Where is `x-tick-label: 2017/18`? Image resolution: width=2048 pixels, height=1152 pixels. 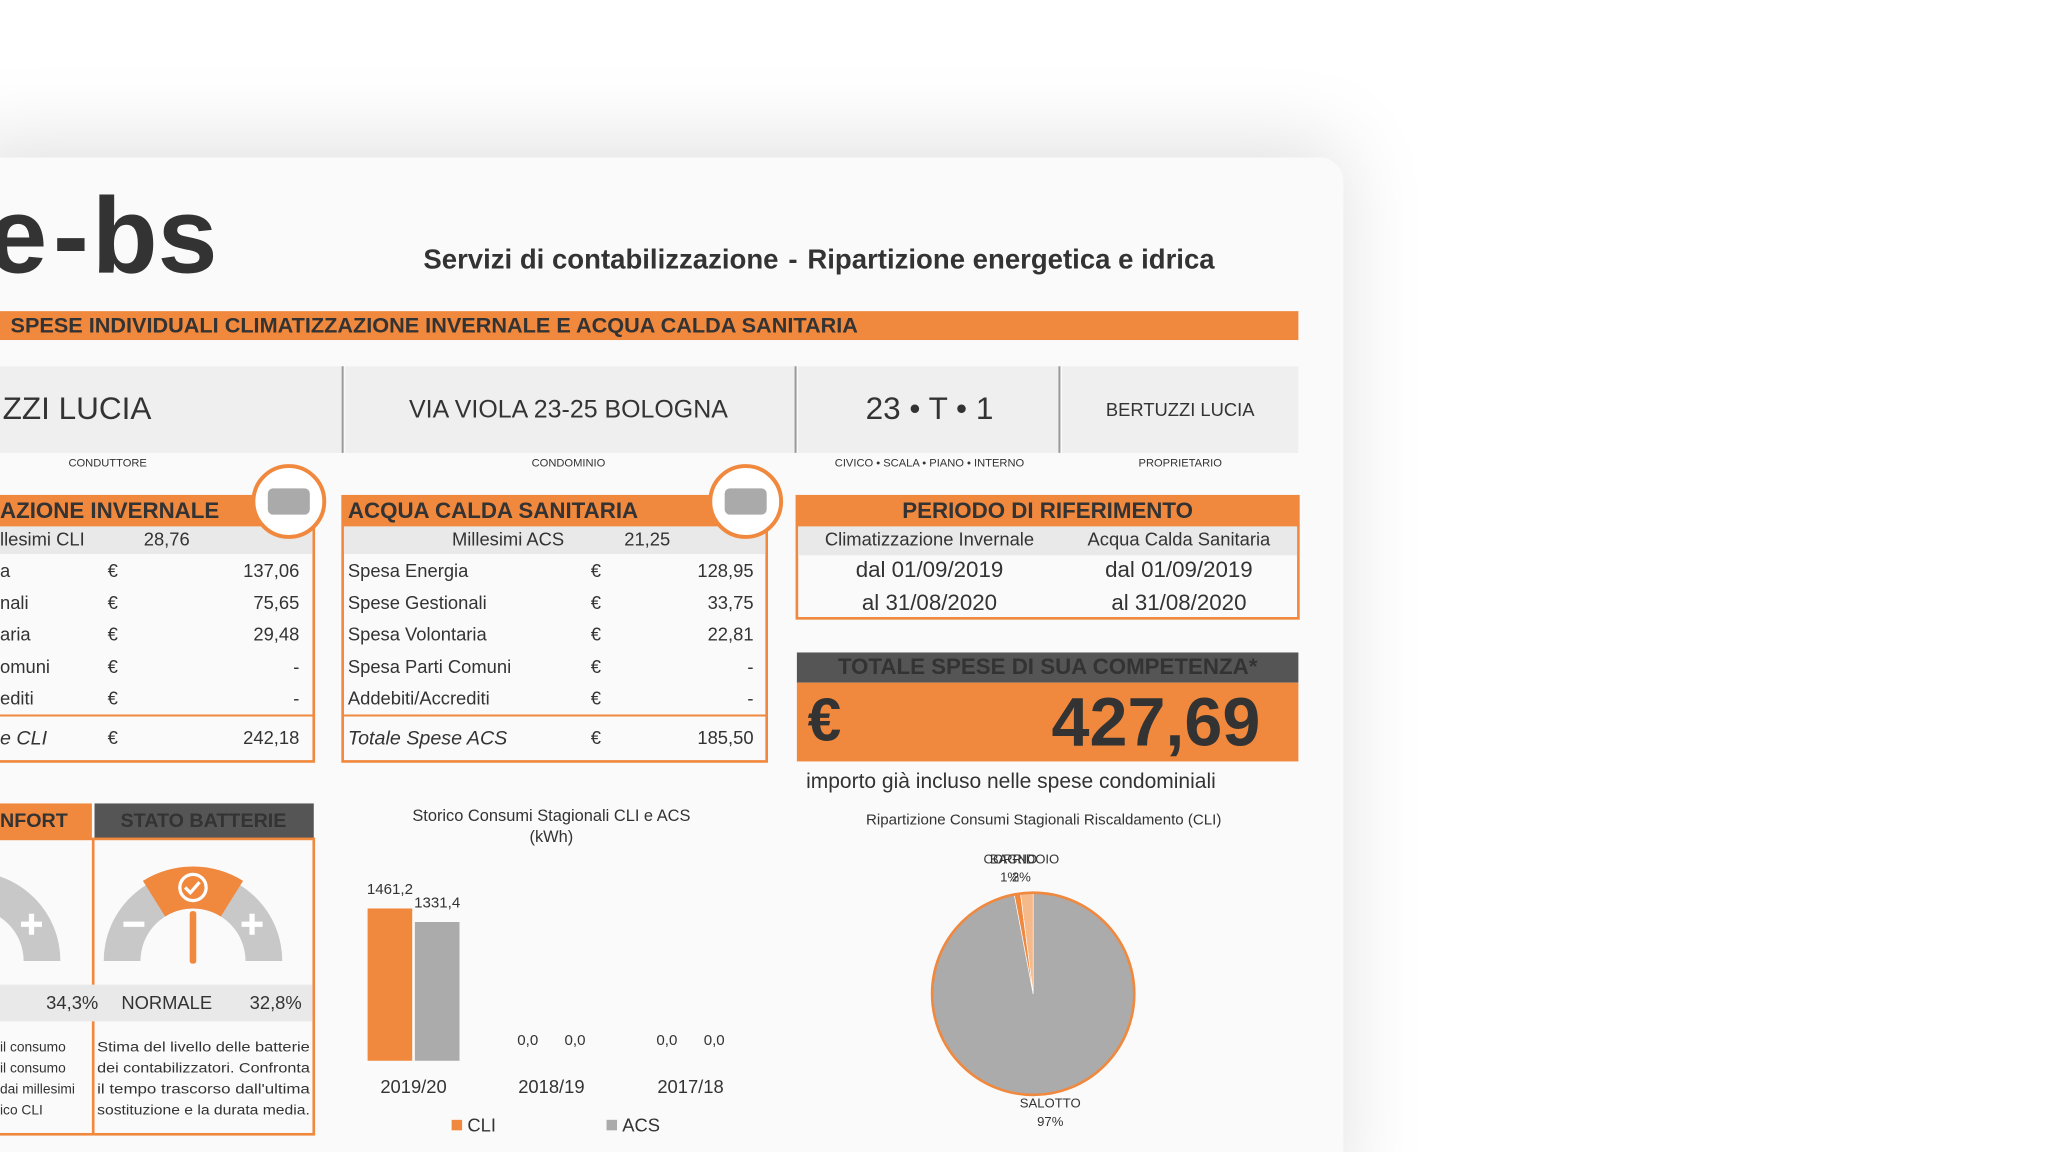 x-tick-label: 2017/18 is located at coordinates (690, 1086).